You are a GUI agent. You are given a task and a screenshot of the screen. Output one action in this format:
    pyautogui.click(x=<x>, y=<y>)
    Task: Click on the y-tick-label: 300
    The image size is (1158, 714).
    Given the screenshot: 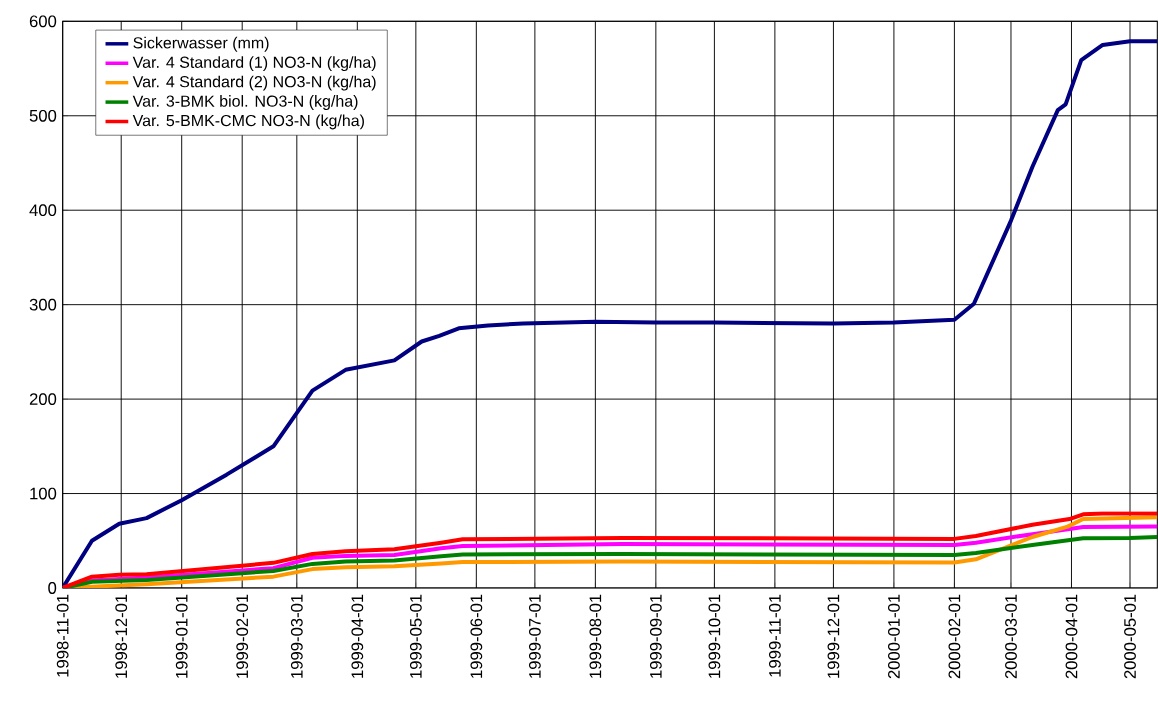 What is the action you would take?
    pyautogui.click(x=43, y=304)
    